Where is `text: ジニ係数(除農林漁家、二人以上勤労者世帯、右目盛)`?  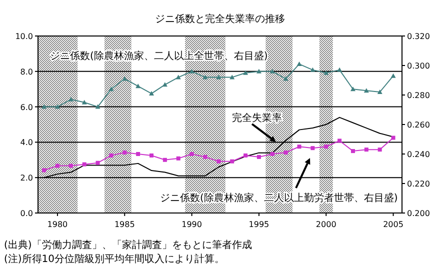 text: ジニ係数(除農林漁家、二人以上勤労者世帯、右目盛) is located at coordinates (279, 198).